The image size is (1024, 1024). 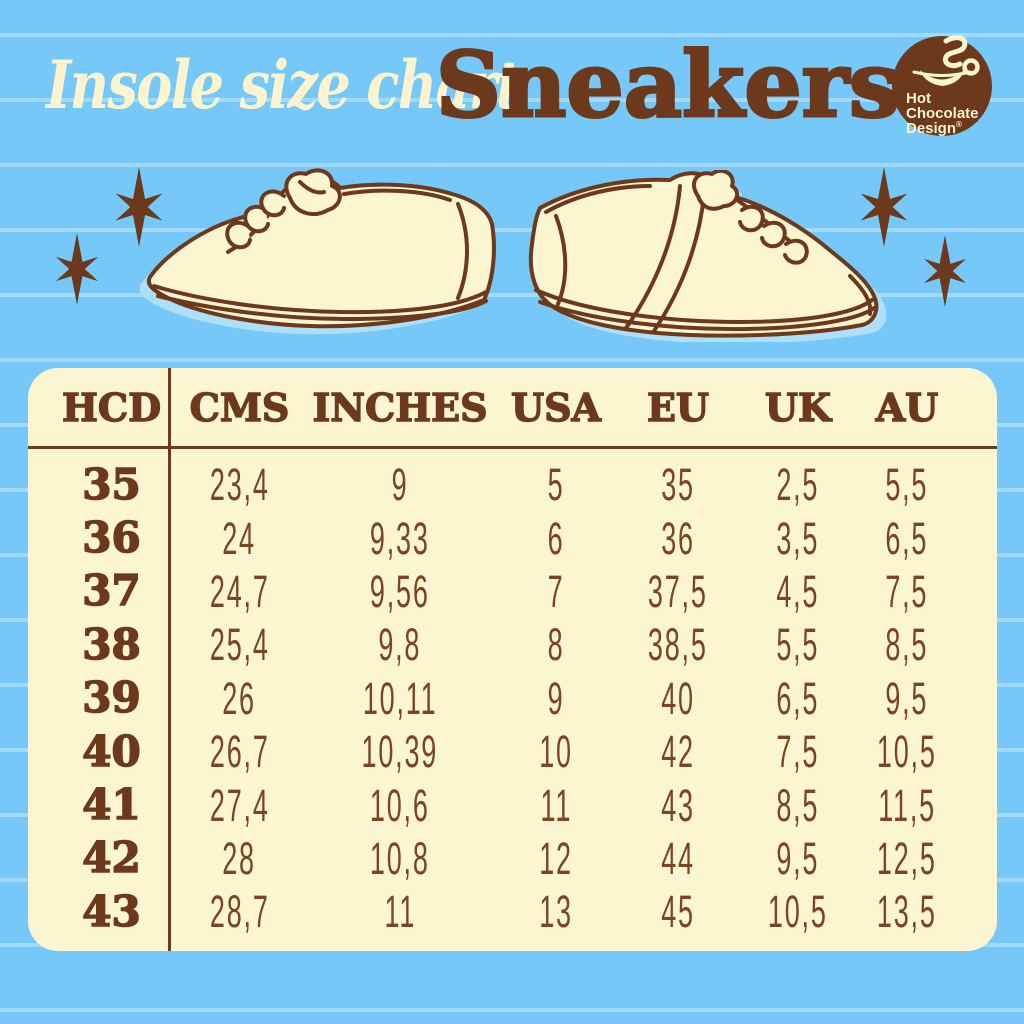 I want to click on hcd-size-cell: 41, so click(x=98, y=804).